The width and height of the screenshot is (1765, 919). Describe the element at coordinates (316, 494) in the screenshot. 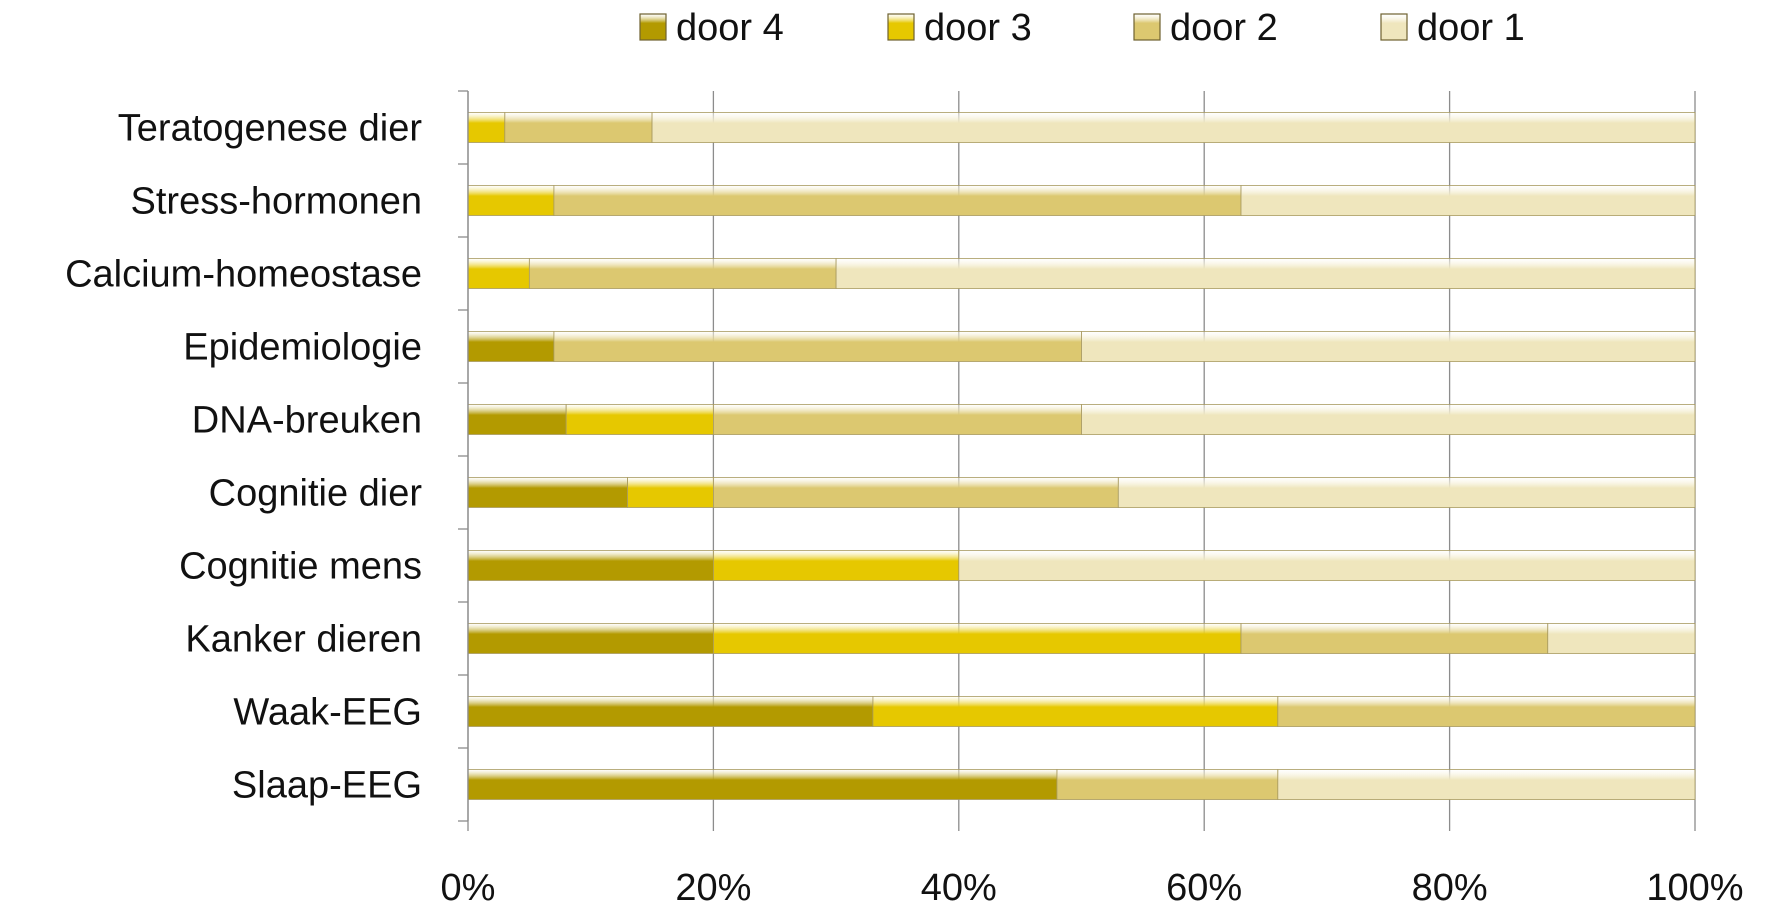

I see `category-label-cognitie-dier: Cognitie dier` at that location.